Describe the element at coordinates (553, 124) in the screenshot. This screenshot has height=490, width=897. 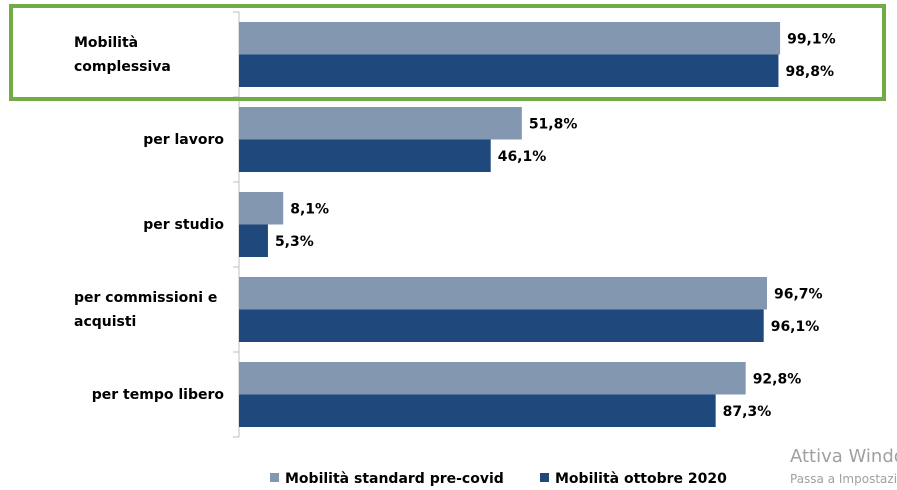
I see `value-label: 51,8%` at that location.